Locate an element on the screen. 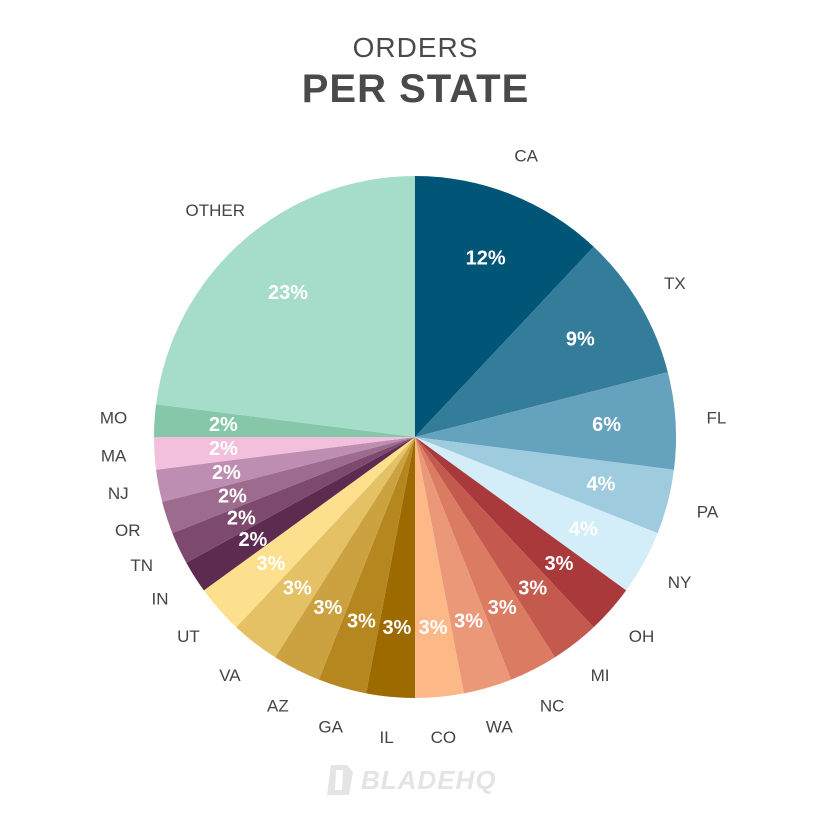  percent-label-tn: 2% is located at coordinates (241, 519).